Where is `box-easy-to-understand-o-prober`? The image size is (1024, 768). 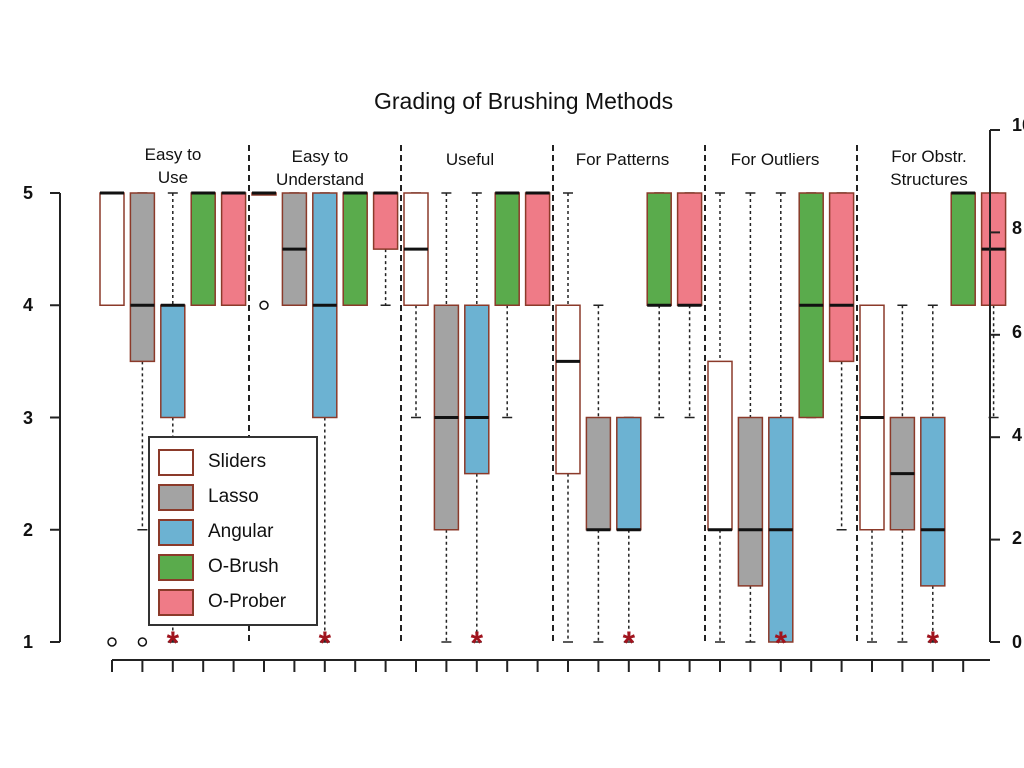 box-easy-to-understand-o-prober is located at coordinates (385, 221).